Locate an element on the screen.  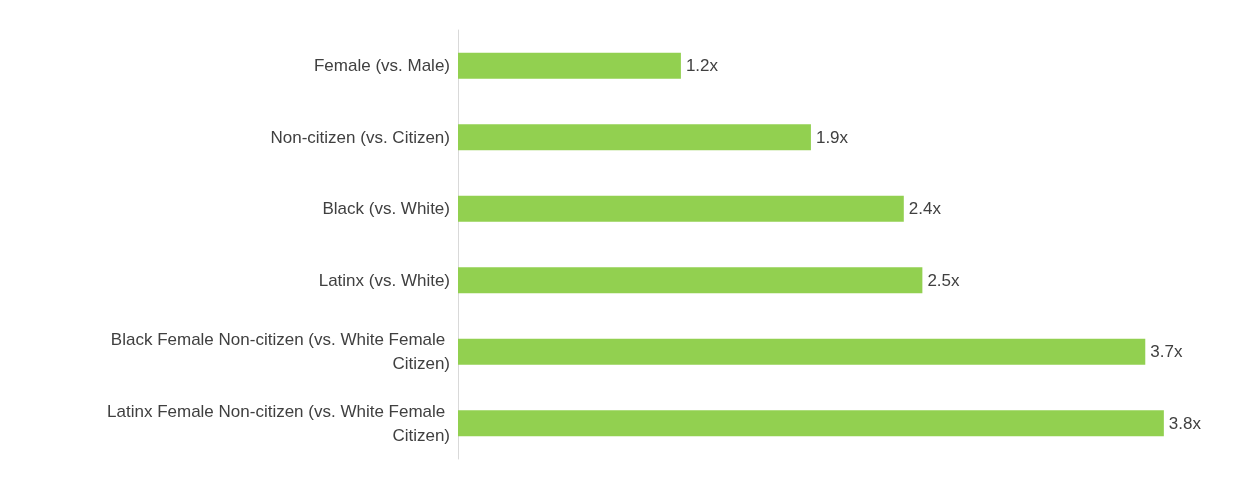
data-label: 3.7x is located at coordinates (1166, 352).